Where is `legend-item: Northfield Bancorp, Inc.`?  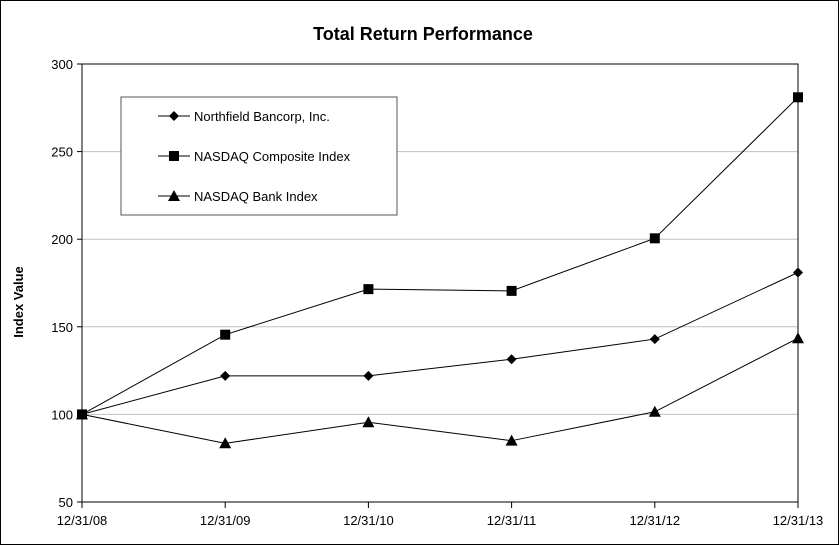 legend-item: Northfield Bancorp, Inc. is located at coordinates (244, 116).